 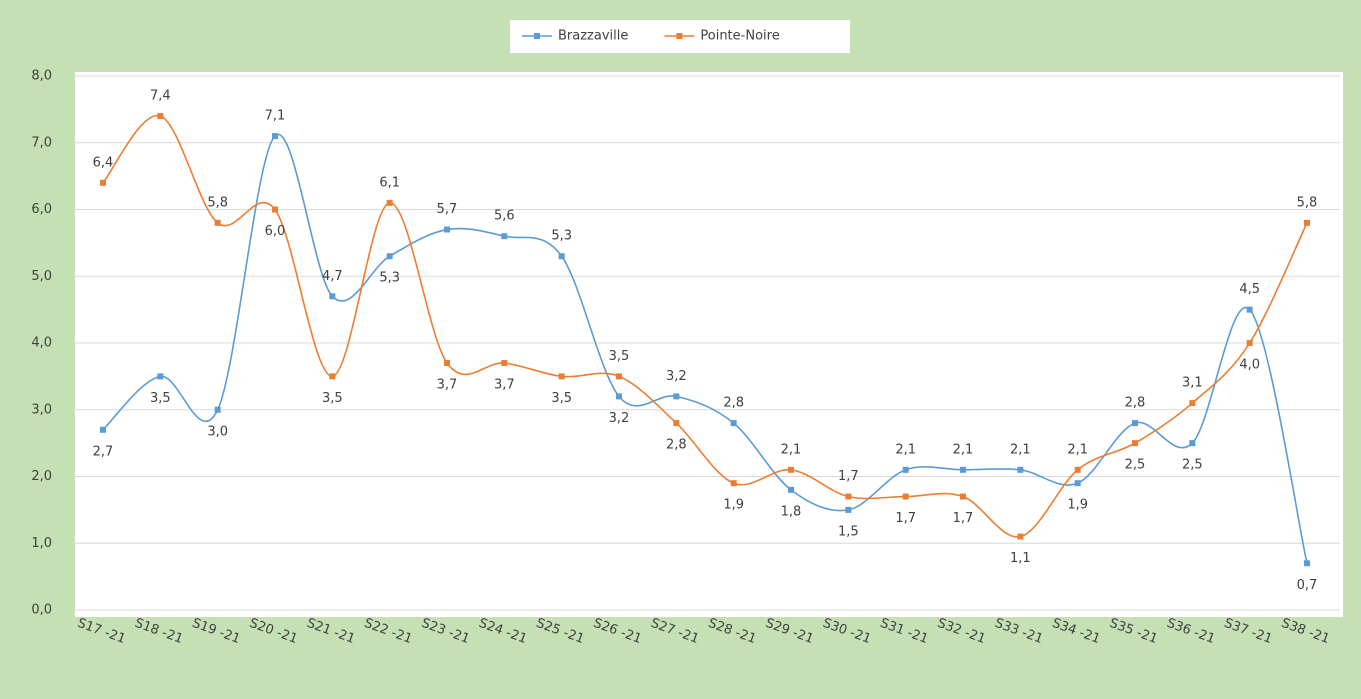 I want to click on data-label: 5,7, so click(x=447, y=209).